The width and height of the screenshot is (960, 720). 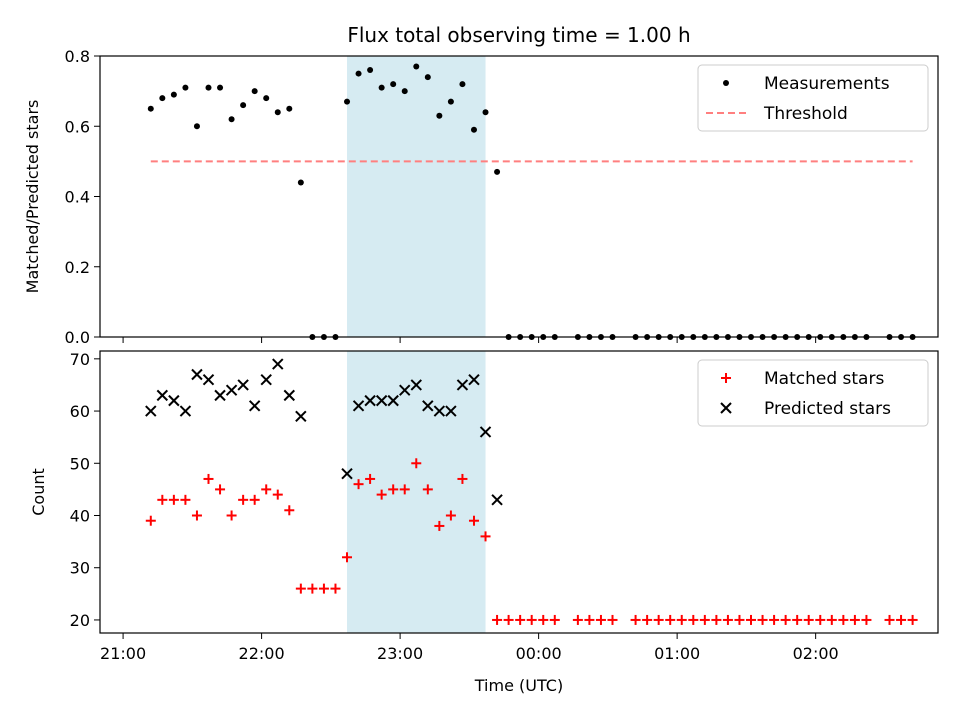 What do you see at coordinates (805, 114) in the screenshot?
I see `legend-label: Threshold` at bounding box center [805, 114].